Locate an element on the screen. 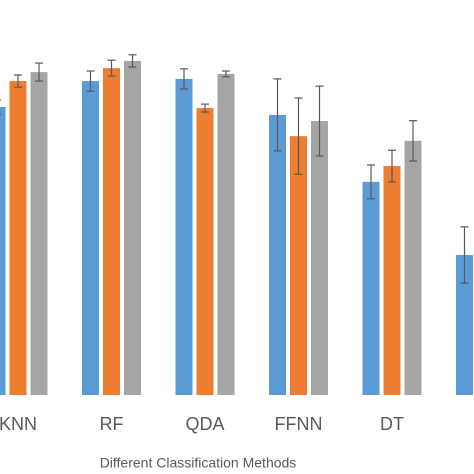  x-tick-label: KNN is located at coordinates (18, 424).